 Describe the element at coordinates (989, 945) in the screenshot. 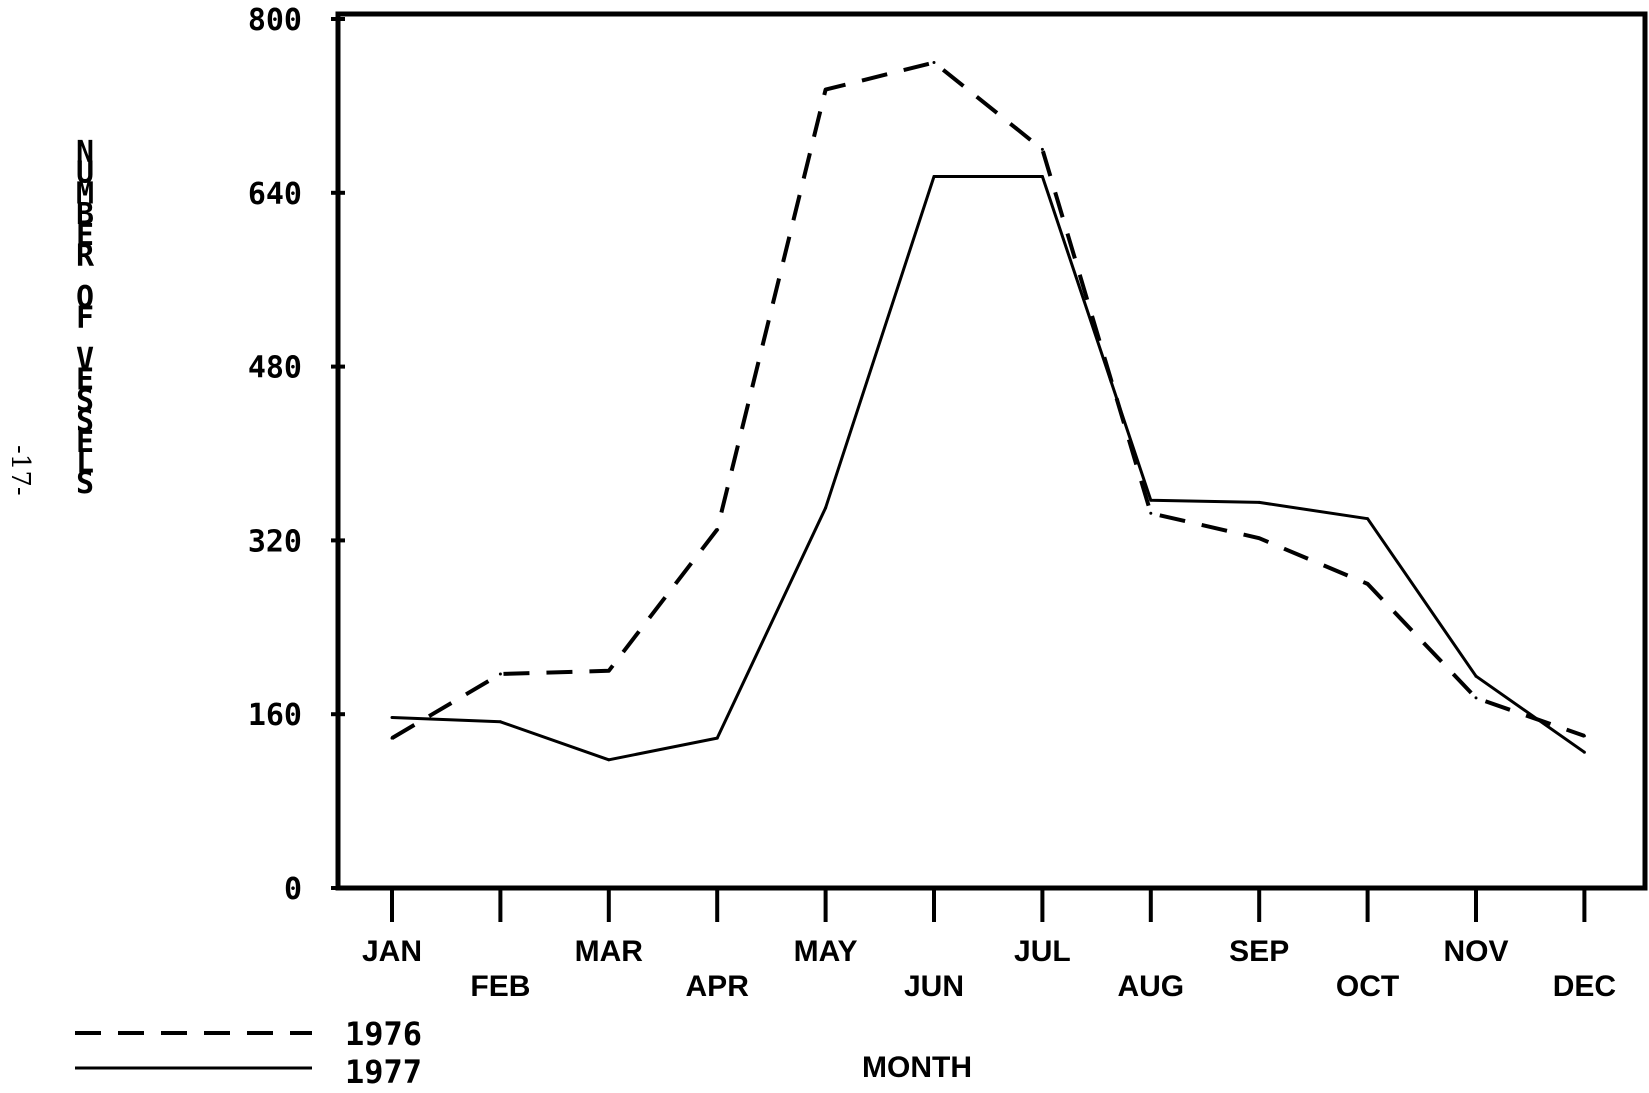

I see `x-axis: JAN FEB MAR APR MAY JUN JUL AUG SEP OCT NOV DEC` at that location.